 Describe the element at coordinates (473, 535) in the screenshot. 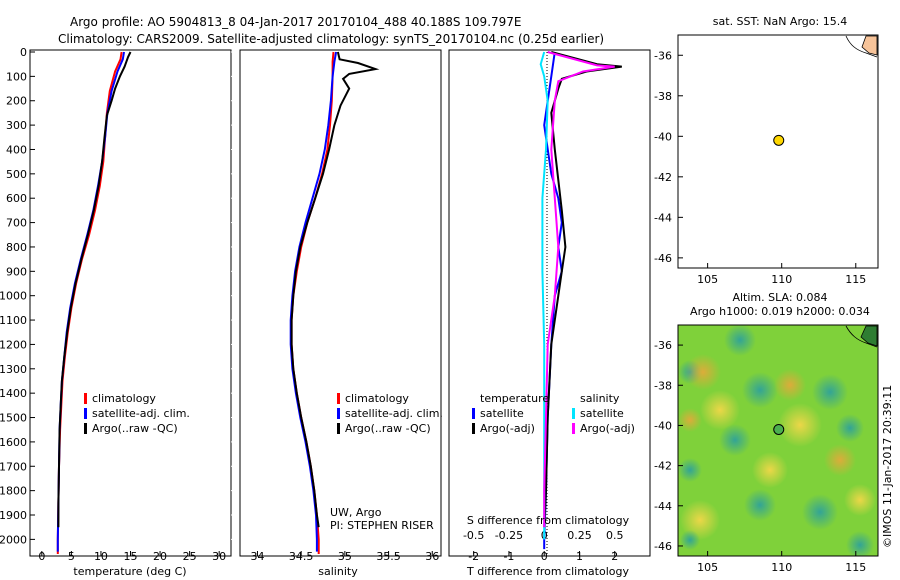

I see `x-tick2-label: -0.5` at that location.